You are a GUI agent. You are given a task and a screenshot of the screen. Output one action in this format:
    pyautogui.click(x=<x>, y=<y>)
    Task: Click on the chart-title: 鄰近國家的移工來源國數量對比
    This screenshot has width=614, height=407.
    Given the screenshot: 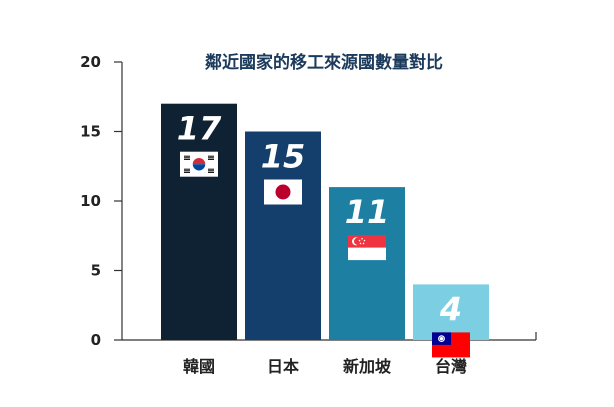 What is the action you would take?
    pyautogui.click(x=324, y=62)
    